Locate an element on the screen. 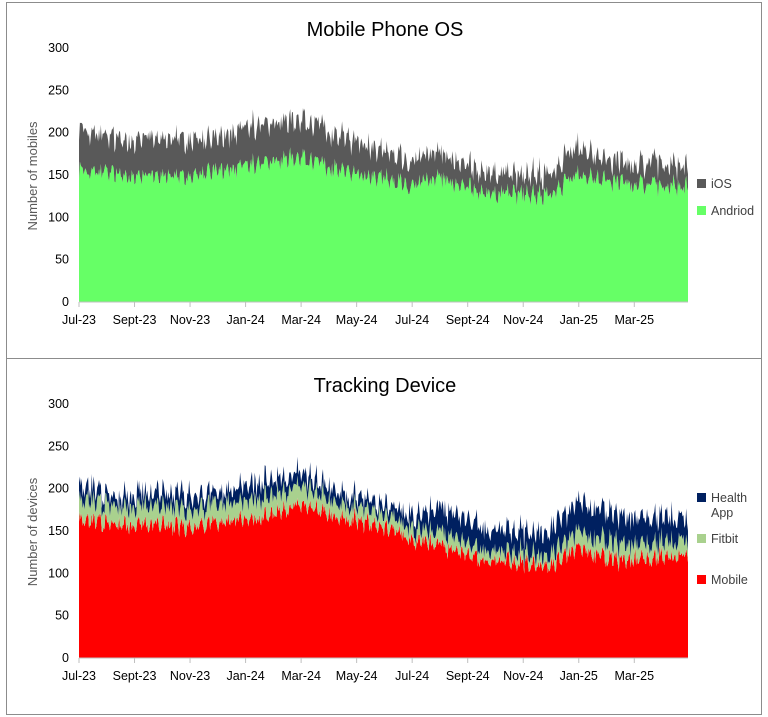 This screenshot has height=717, width=768. legend-label: Health App is located at coordinates (729, 505).